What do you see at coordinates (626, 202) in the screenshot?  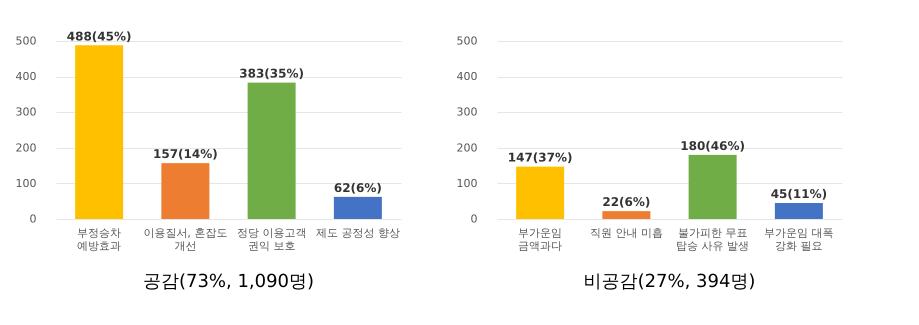 I see `data-label: 22(6%)` at bounding box center [626, 202].